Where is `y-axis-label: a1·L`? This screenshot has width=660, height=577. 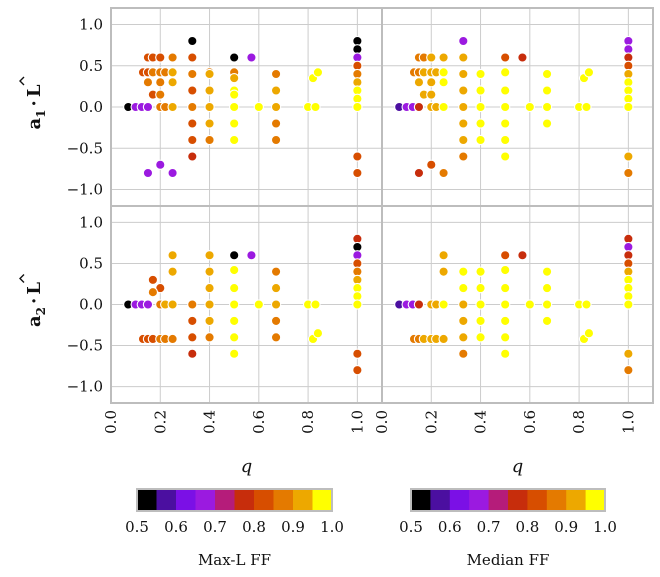 y-axis-label: a1·L is located at coordinates (36, 106).